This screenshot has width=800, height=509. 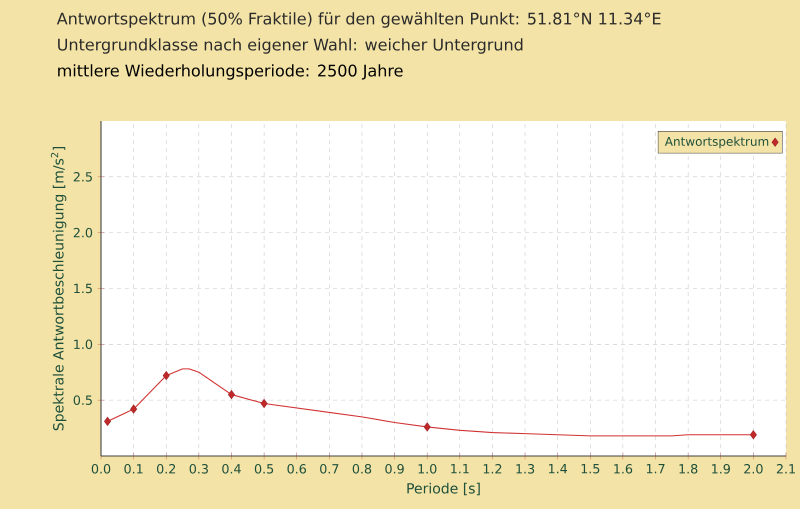 What do you see at coordinates (358, 20) in the screenshot?
I see `chart-title: Antwortspektrum (50% Fraktile) für den gewählten Punkt: 51.81°N 11.34°E` at bounding box center [358, 20].